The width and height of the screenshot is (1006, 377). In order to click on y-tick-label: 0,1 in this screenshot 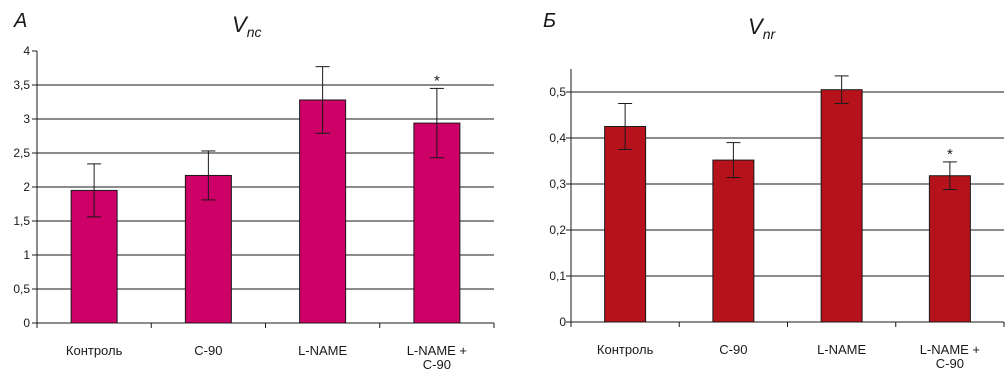, I will do `click(557, 276)`.